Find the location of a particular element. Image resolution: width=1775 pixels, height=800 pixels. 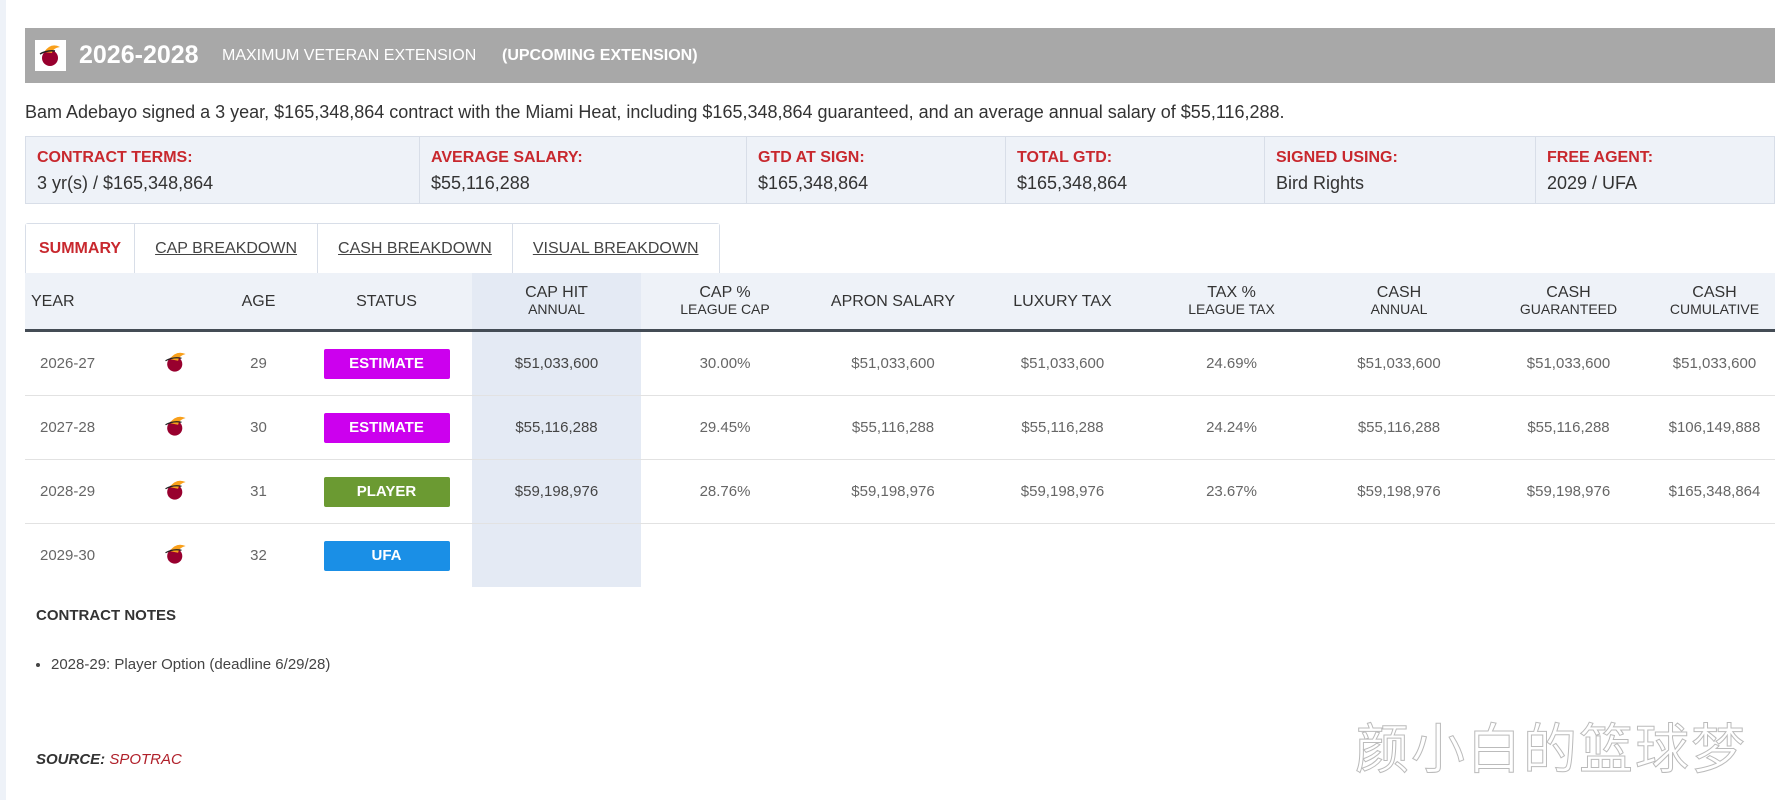

header-line: LEAGUE CAP is located at coordinates (725, 309).